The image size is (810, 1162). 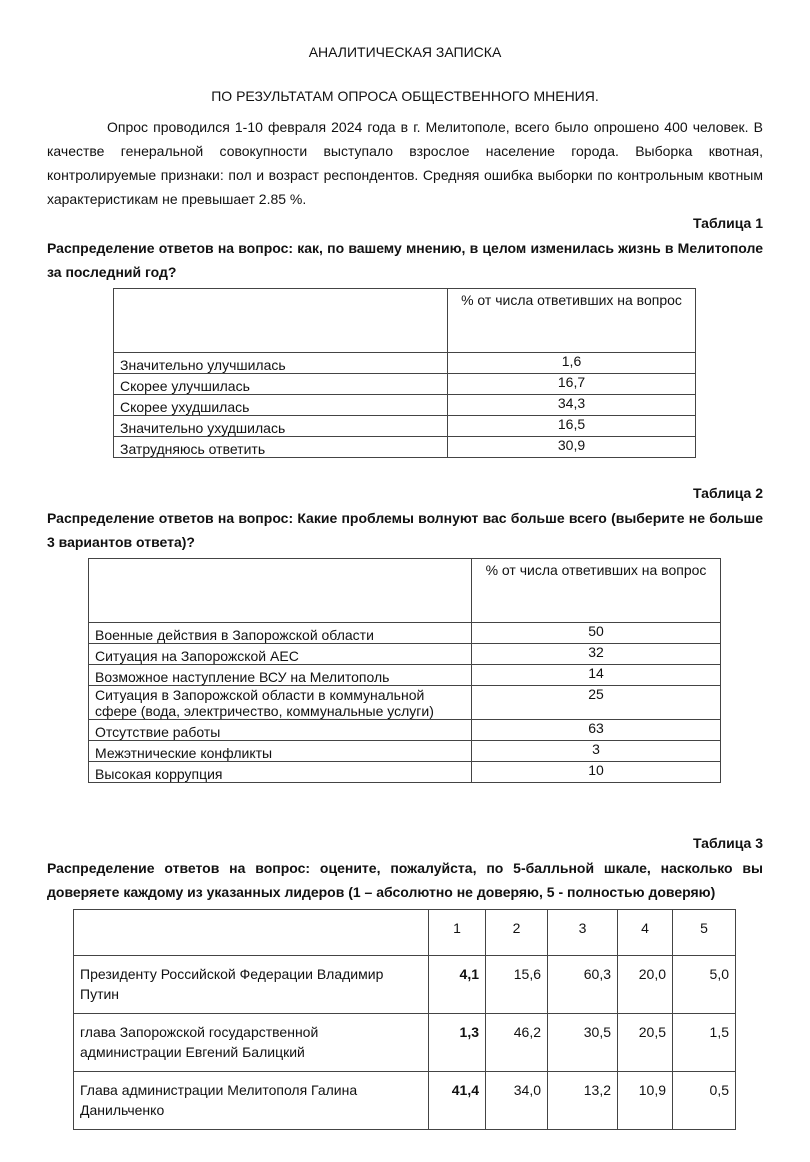 I want to click on table-row: Высокая коррупция 10, so click(x=404, y=772).